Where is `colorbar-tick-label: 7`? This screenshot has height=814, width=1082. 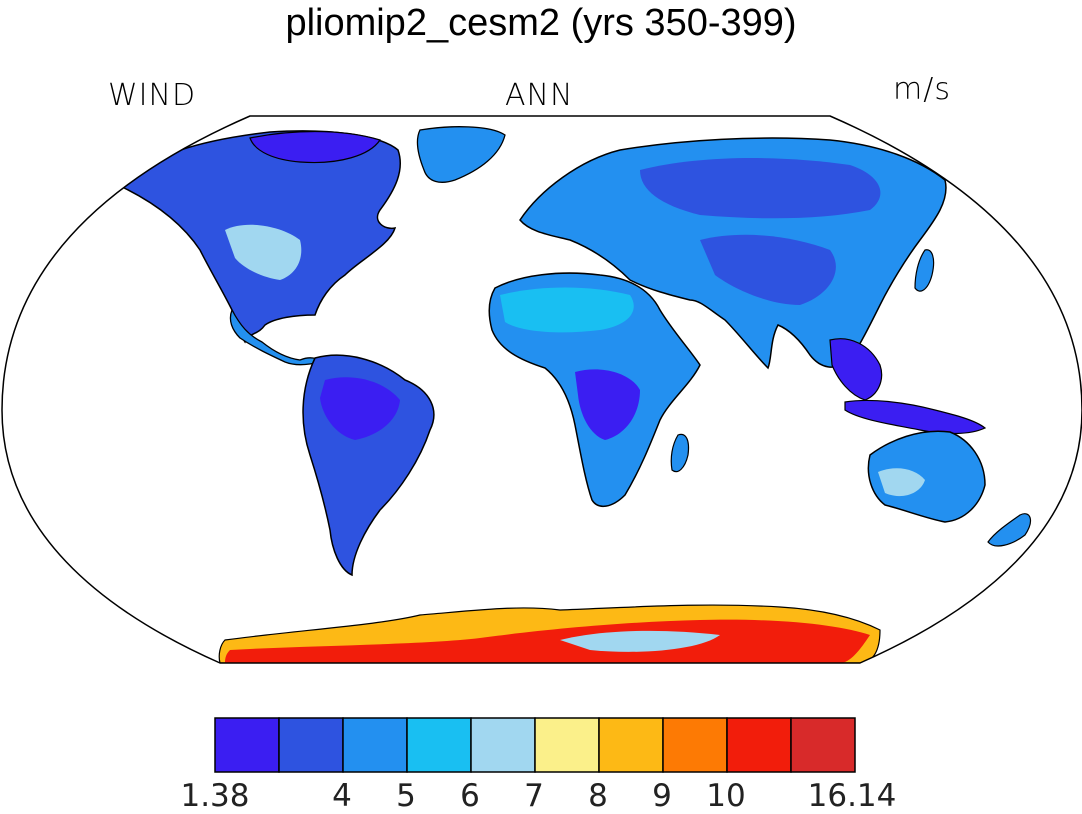
colorbar-tick-label: 7 is located at coordinates (534, 796).